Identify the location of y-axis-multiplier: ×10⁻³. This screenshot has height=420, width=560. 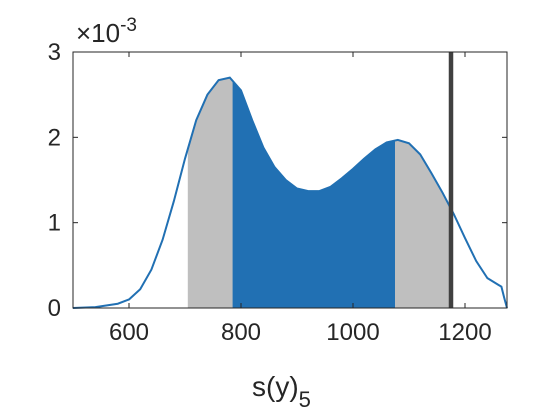
(106, 31).